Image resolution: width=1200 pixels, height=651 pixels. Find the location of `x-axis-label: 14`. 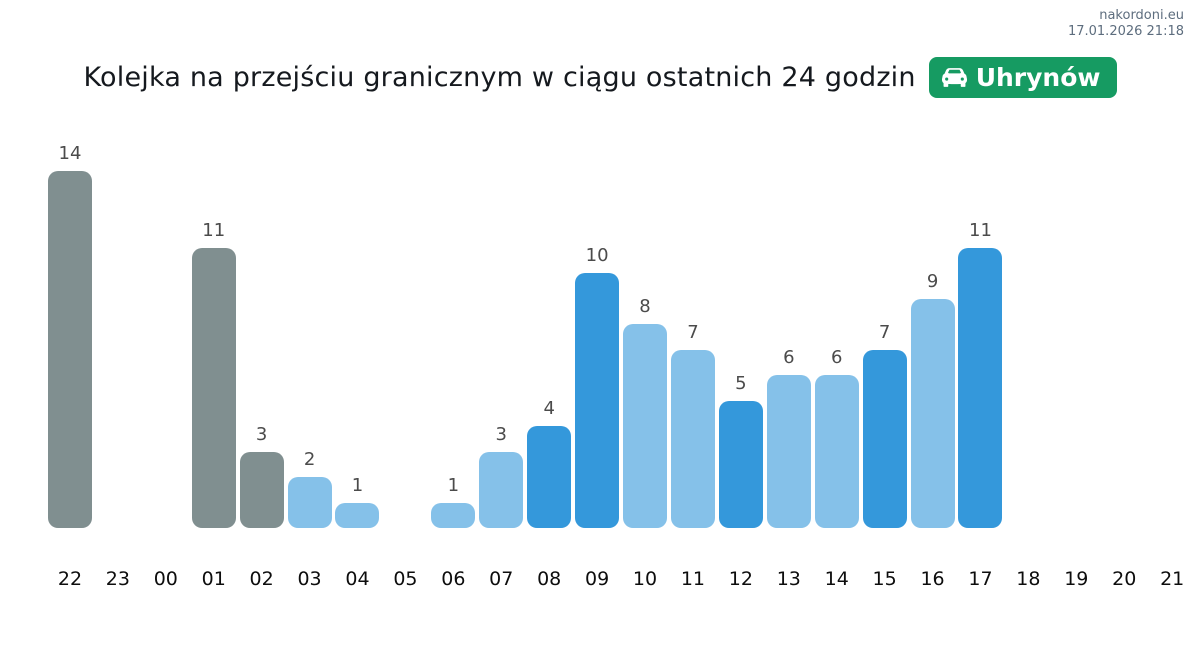

x-axis-label: 14 is located at coordinates (836, 579).